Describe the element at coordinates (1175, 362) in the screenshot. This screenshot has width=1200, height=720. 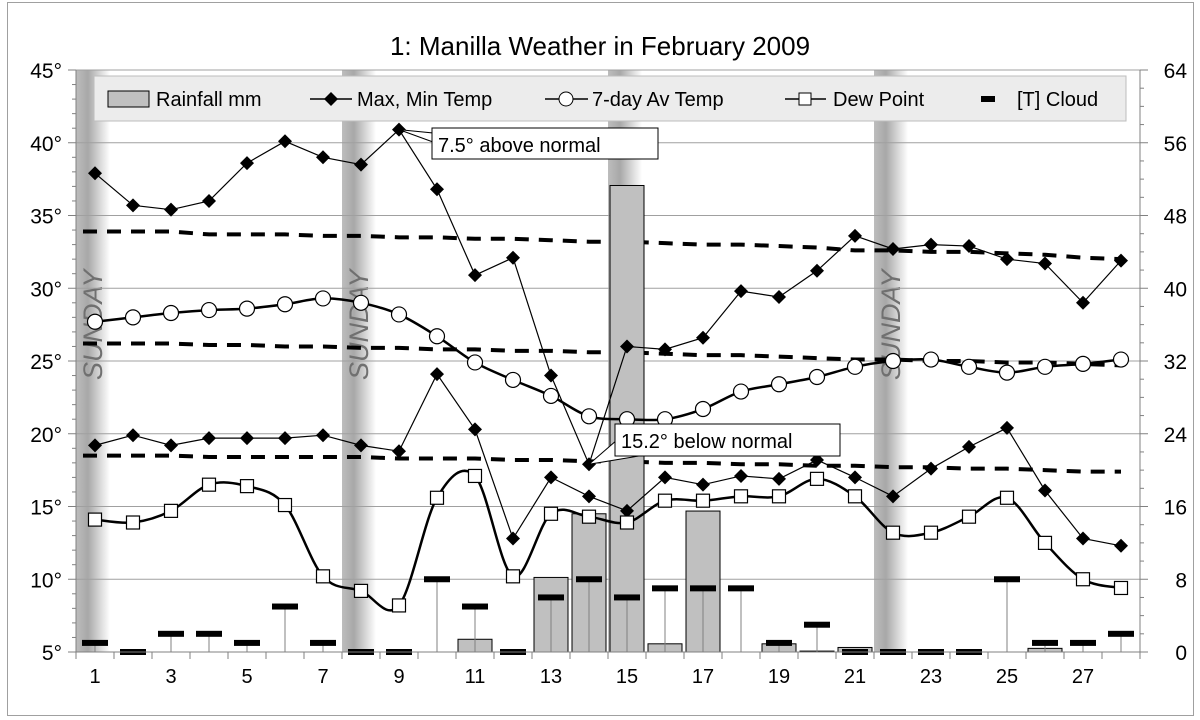
I see `right-tick-label: 32` at that location.